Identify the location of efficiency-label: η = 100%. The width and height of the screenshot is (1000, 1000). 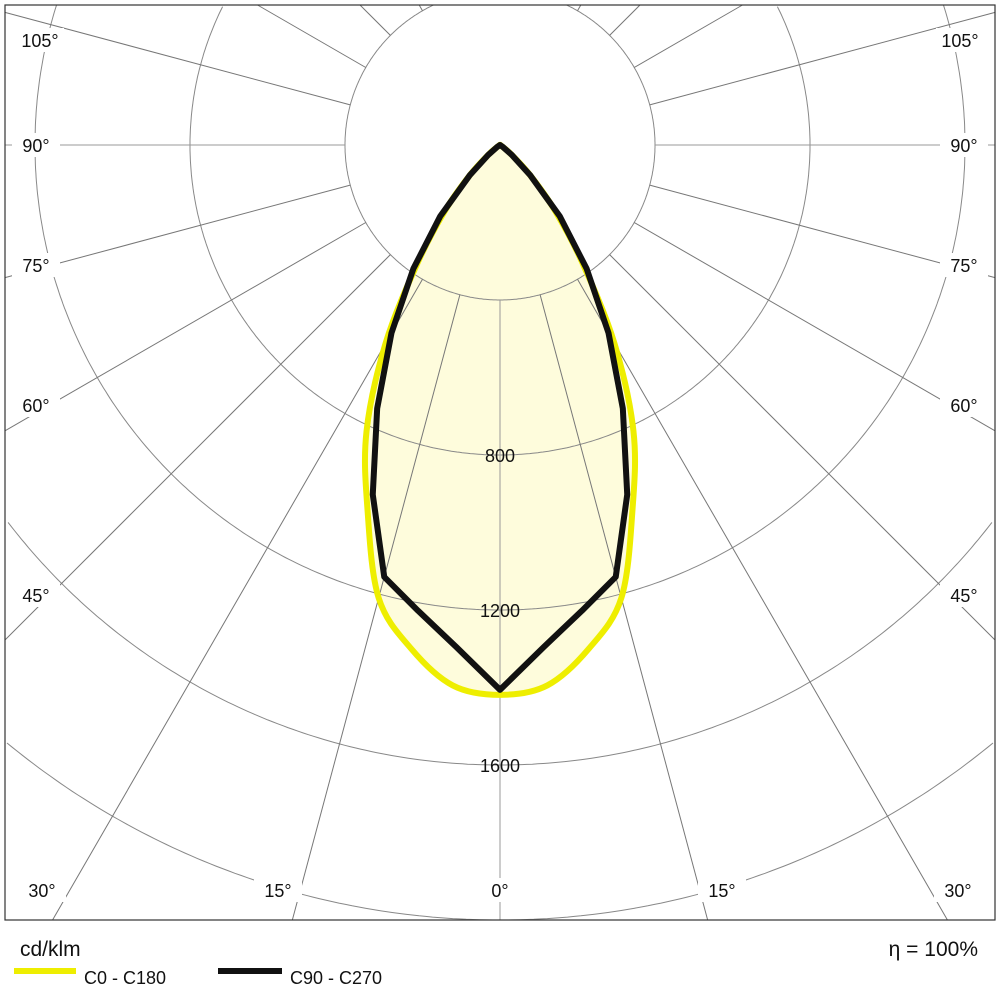
(933, 949).